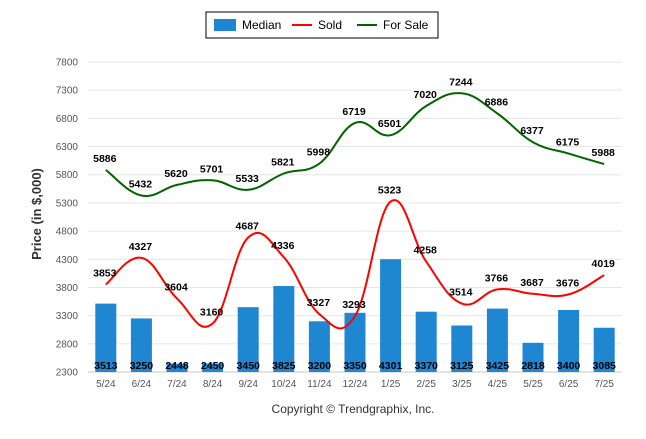 This screenshot has height=439, width=646. Describe the element at coordinates (177, 384) in the screenshot. I see `x-tick-label: 7/24` at that location.